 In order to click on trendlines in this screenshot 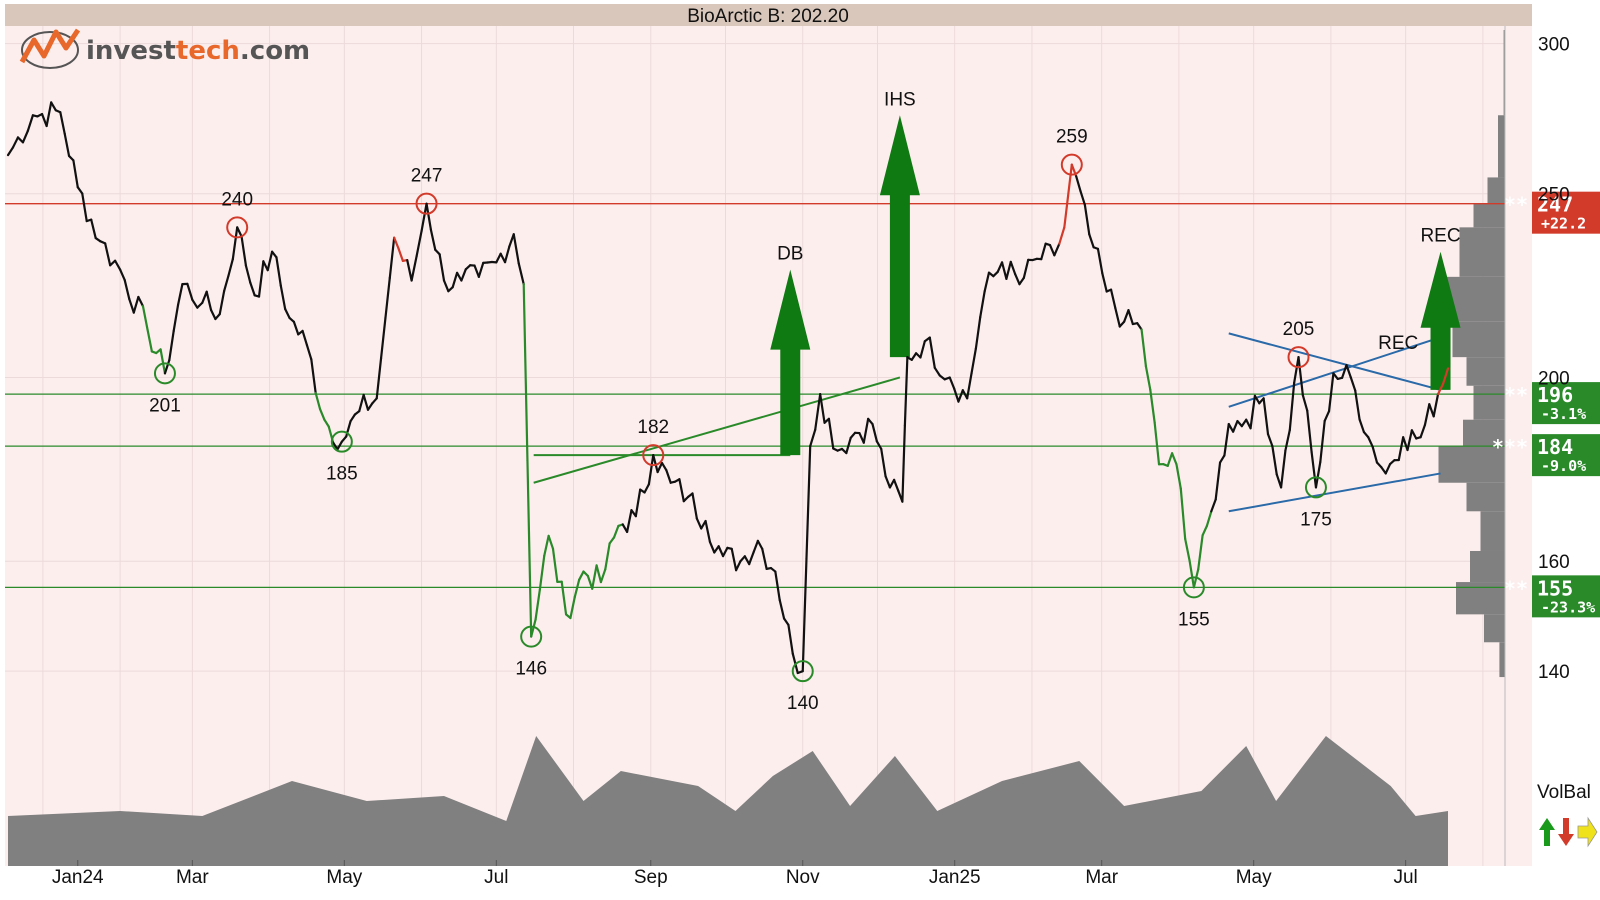, I will do `click(987, 422)`.